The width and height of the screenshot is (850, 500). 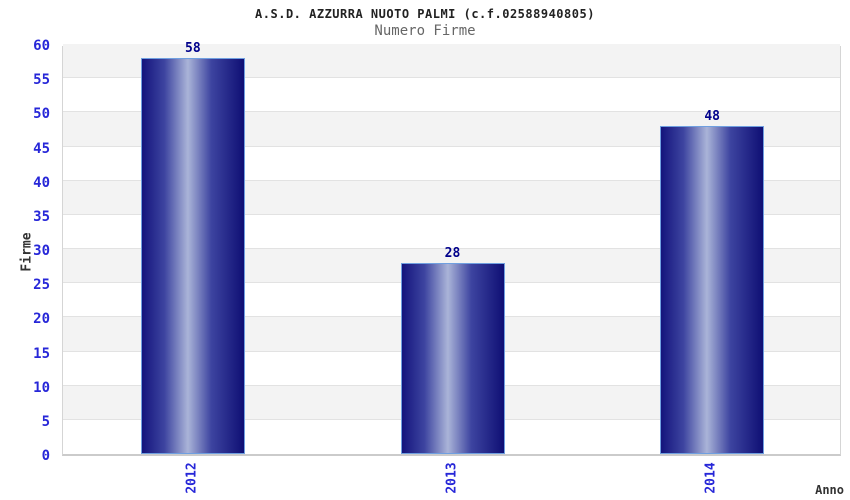 What do you see at coordinates (829, 490) in the screenshot?
I see `x-axis-title: Anno` at bounding box center [829, 490].